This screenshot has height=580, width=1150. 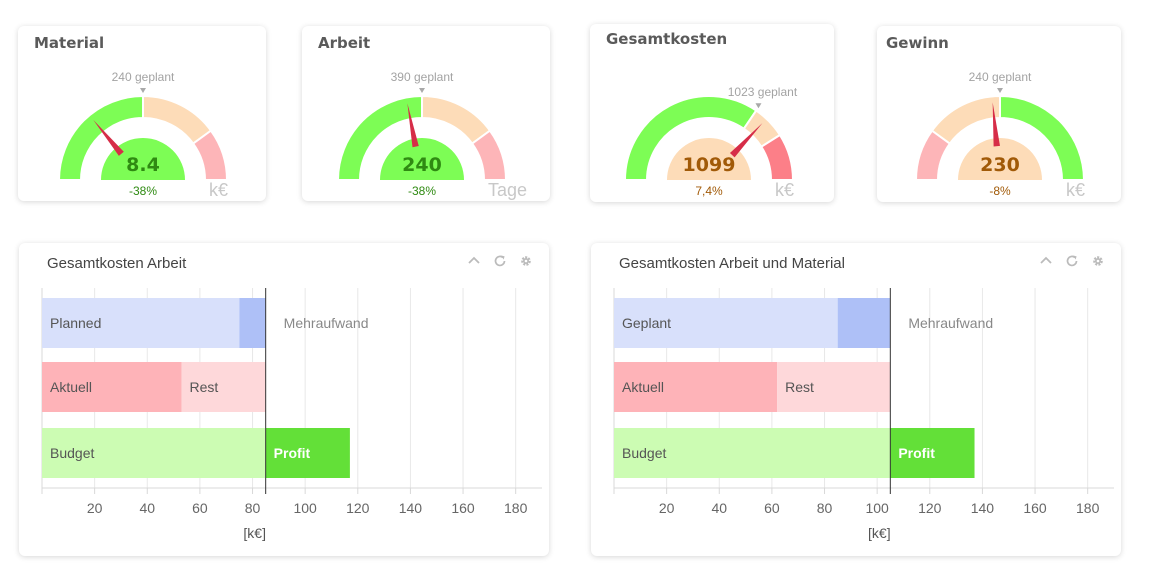 What do you see at coordinates (422, 165) in the screenshot?
I see `gauge-value: 240` at bounding box center [422, 165].